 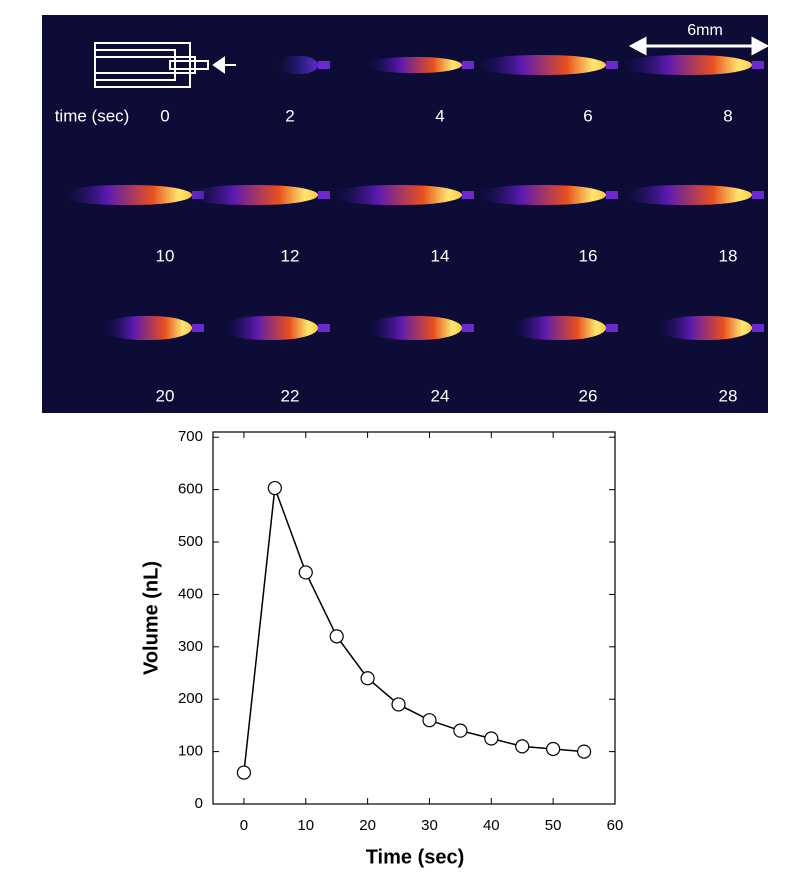 I want to click on x-tick-label: 10, so click(x=305, y=825).